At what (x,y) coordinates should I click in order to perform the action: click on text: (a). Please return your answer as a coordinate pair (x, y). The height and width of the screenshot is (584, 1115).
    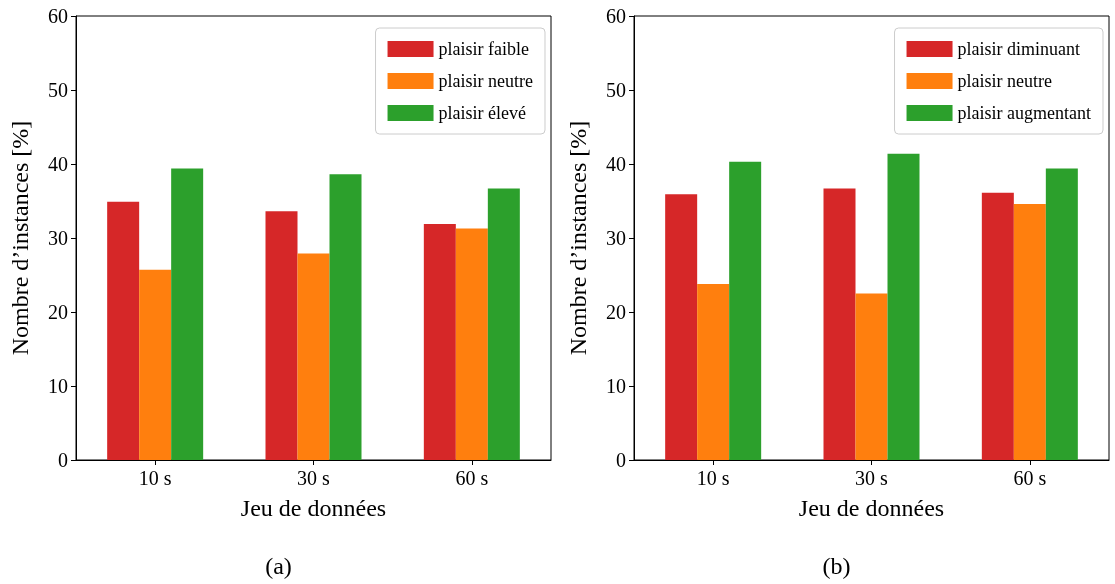
    Looking at the image, I should click on (278, 566).